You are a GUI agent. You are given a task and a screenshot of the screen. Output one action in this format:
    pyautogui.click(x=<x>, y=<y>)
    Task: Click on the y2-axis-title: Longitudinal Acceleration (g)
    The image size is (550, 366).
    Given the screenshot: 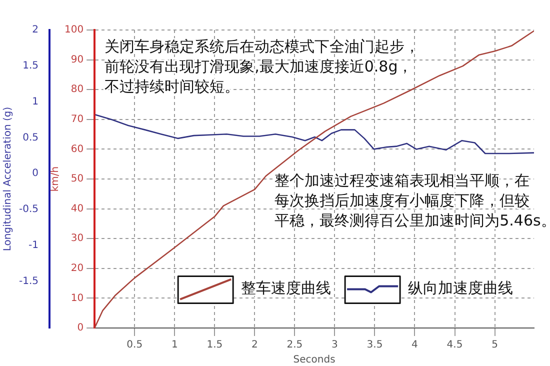 What is the action you would take?
    pyautogui.click(x=8, y=179)
    